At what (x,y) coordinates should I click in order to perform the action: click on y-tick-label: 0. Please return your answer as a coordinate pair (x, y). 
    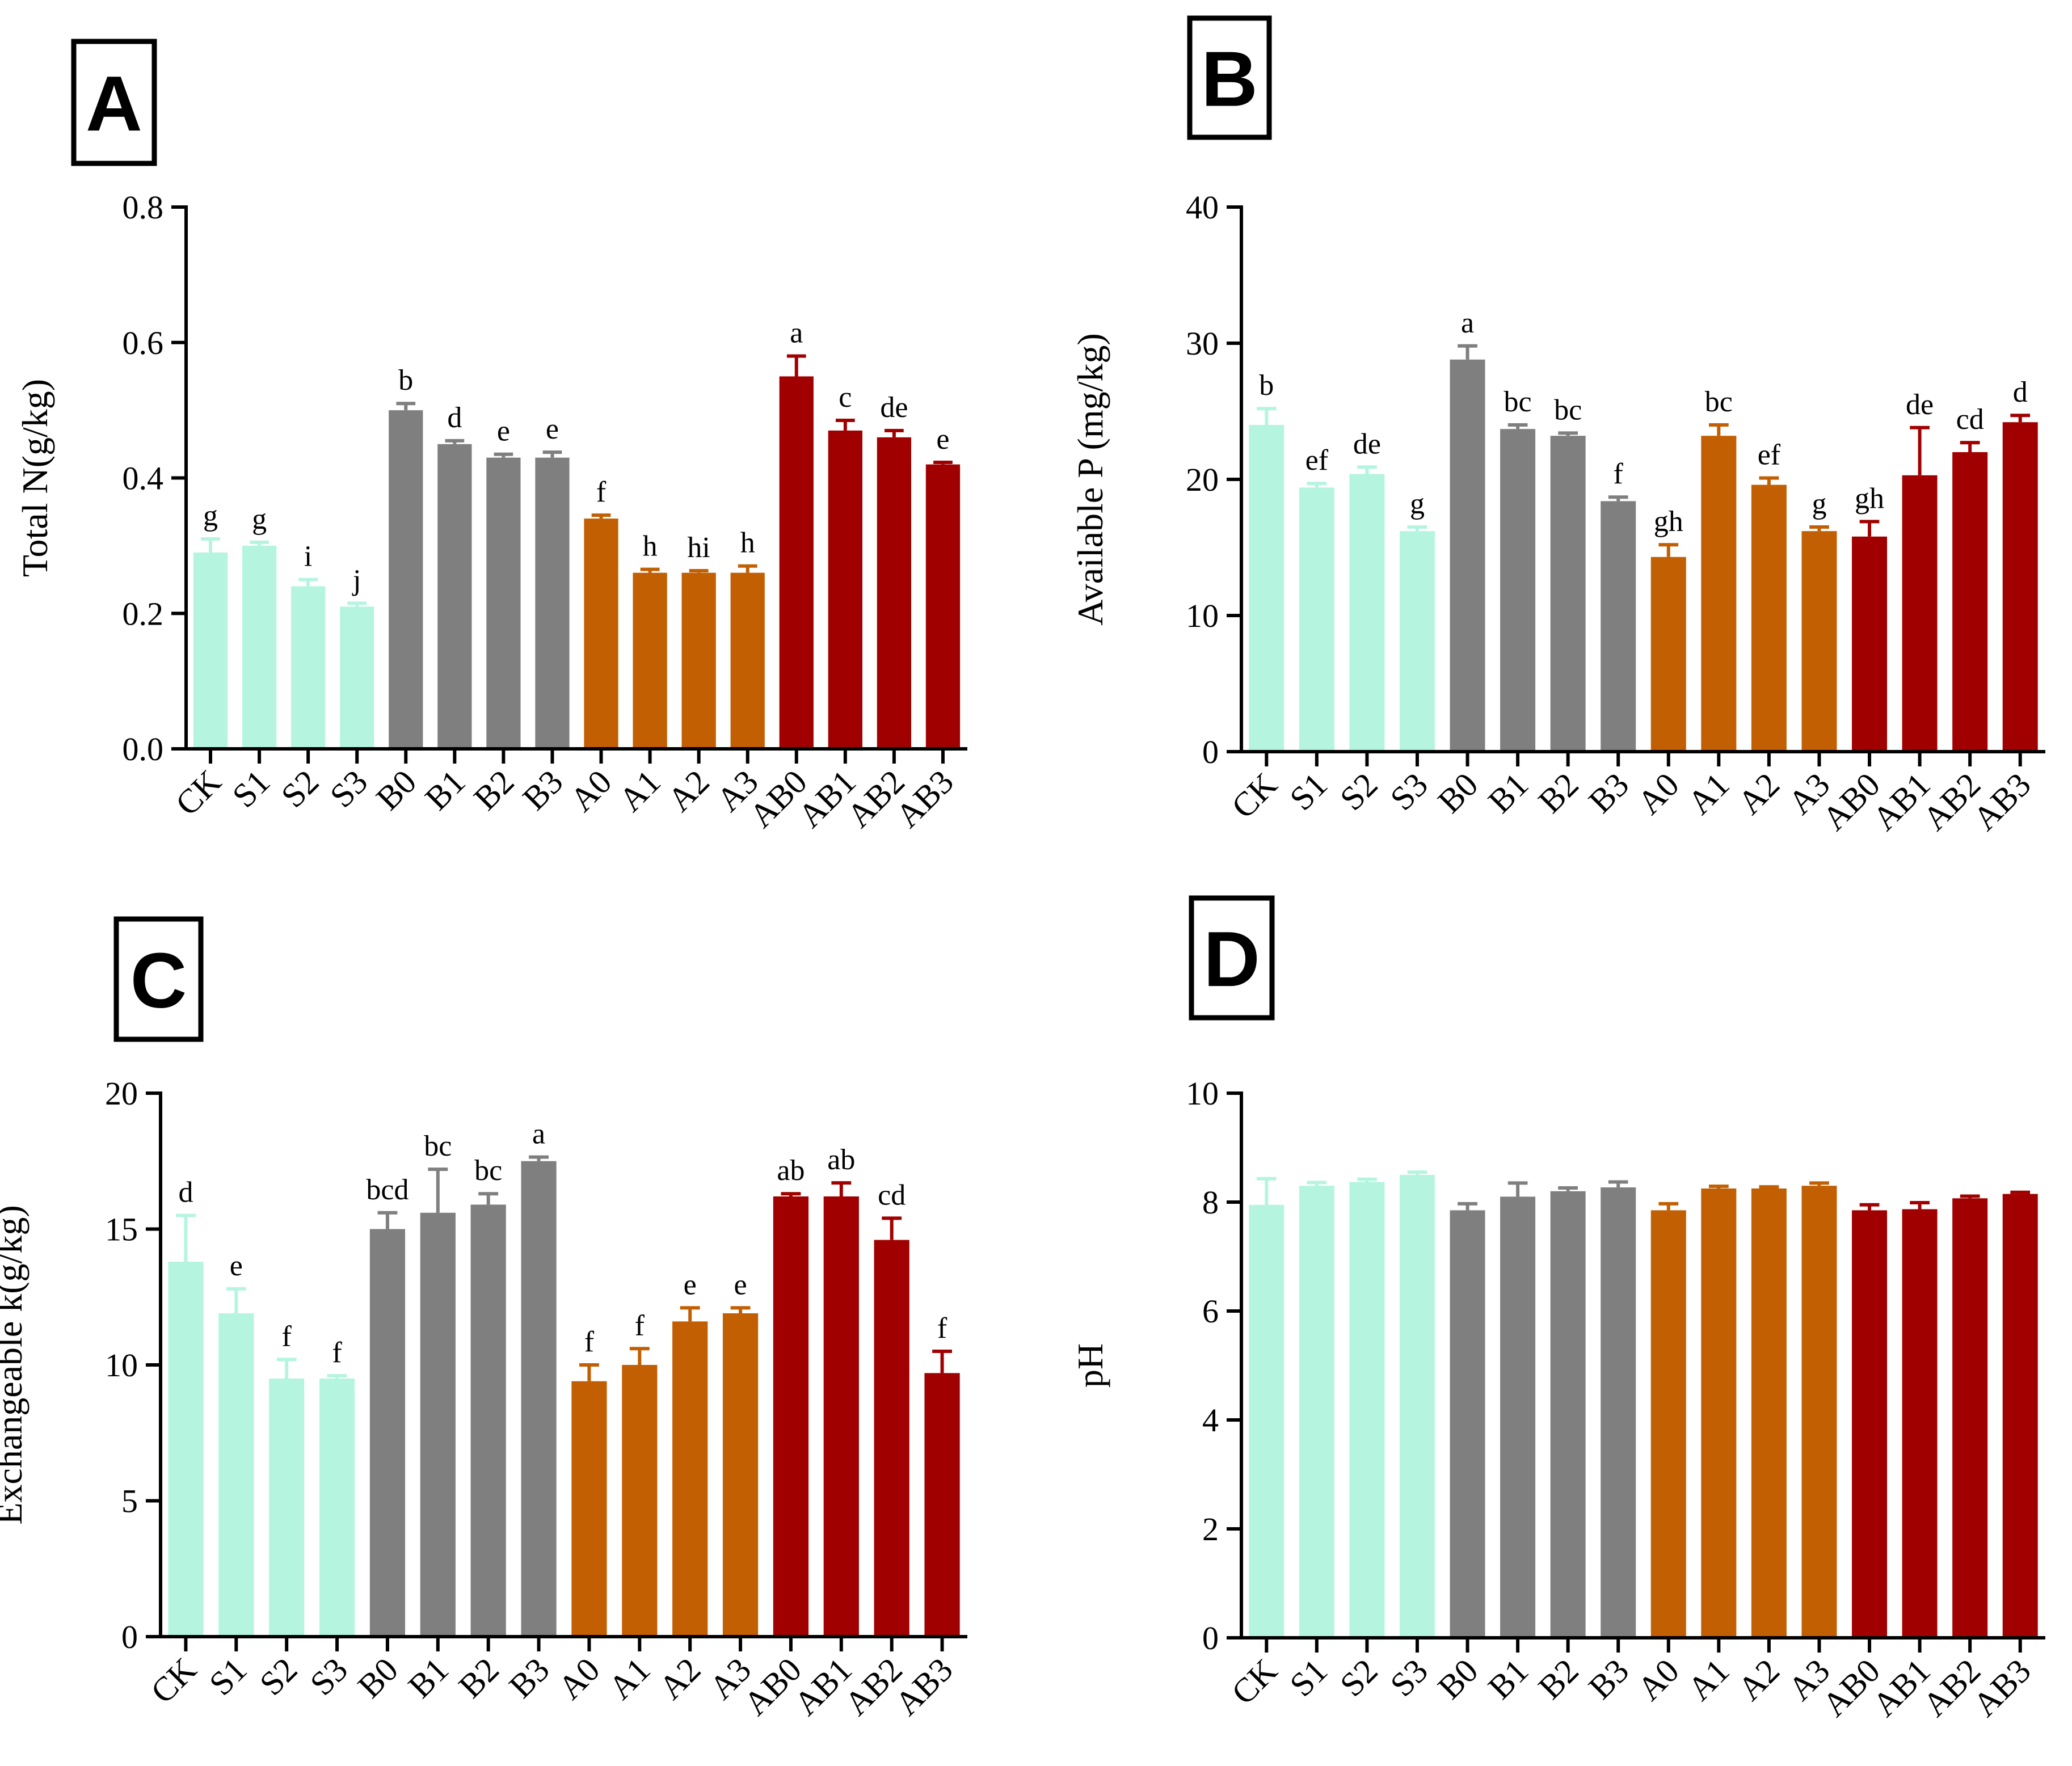
    Looking at the image, I should click on (1210, 1639).